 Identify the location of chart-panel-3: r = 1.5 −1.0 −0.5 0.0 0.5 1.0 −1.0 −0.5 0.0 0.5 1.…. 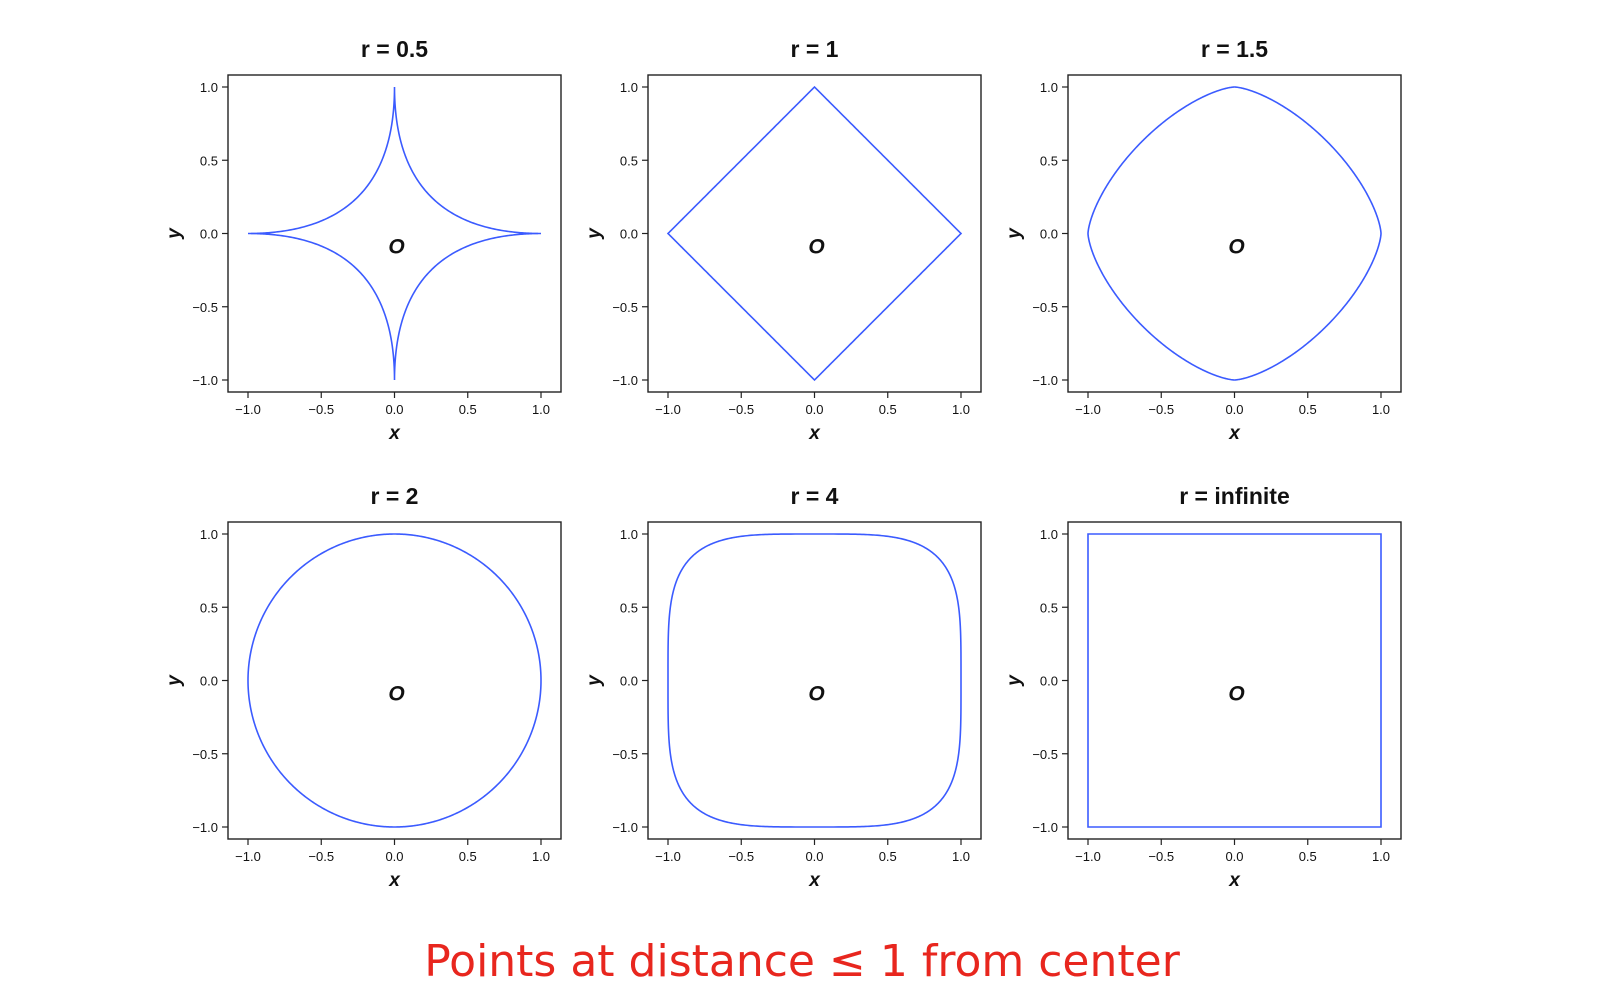
(1203, 240).